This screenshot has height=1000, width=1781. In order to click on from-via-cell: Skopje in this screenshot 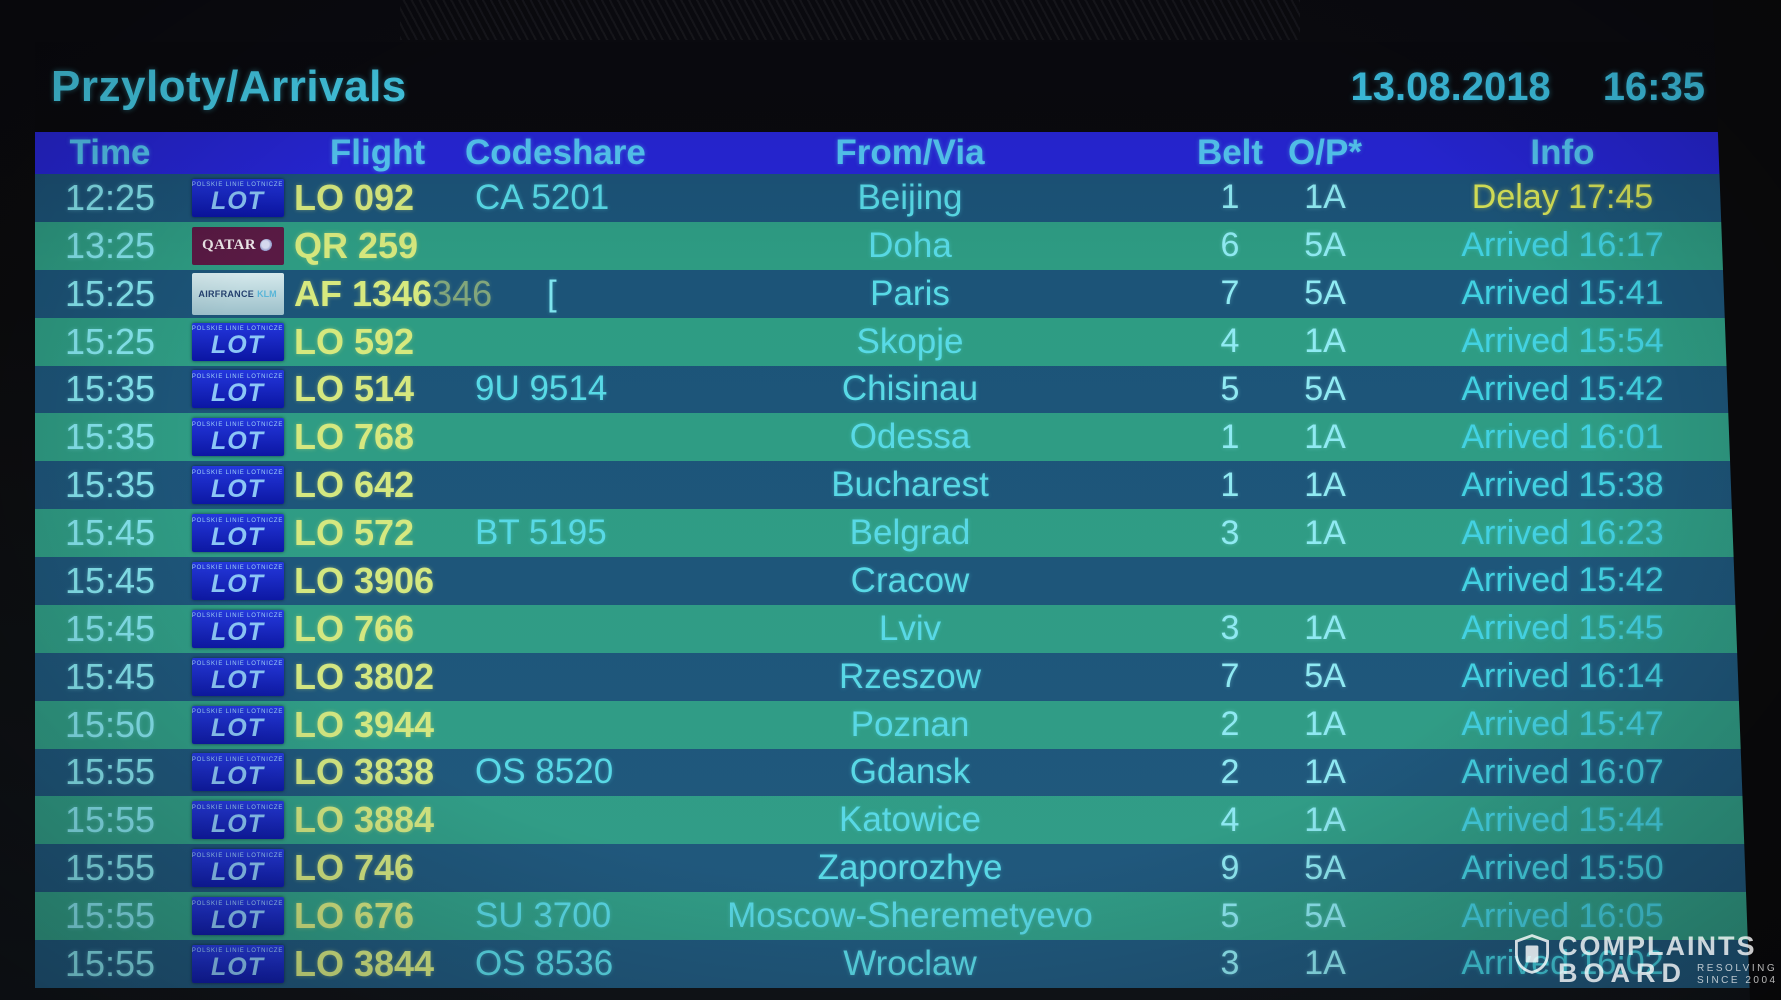, I will do `click(910, 341)`.